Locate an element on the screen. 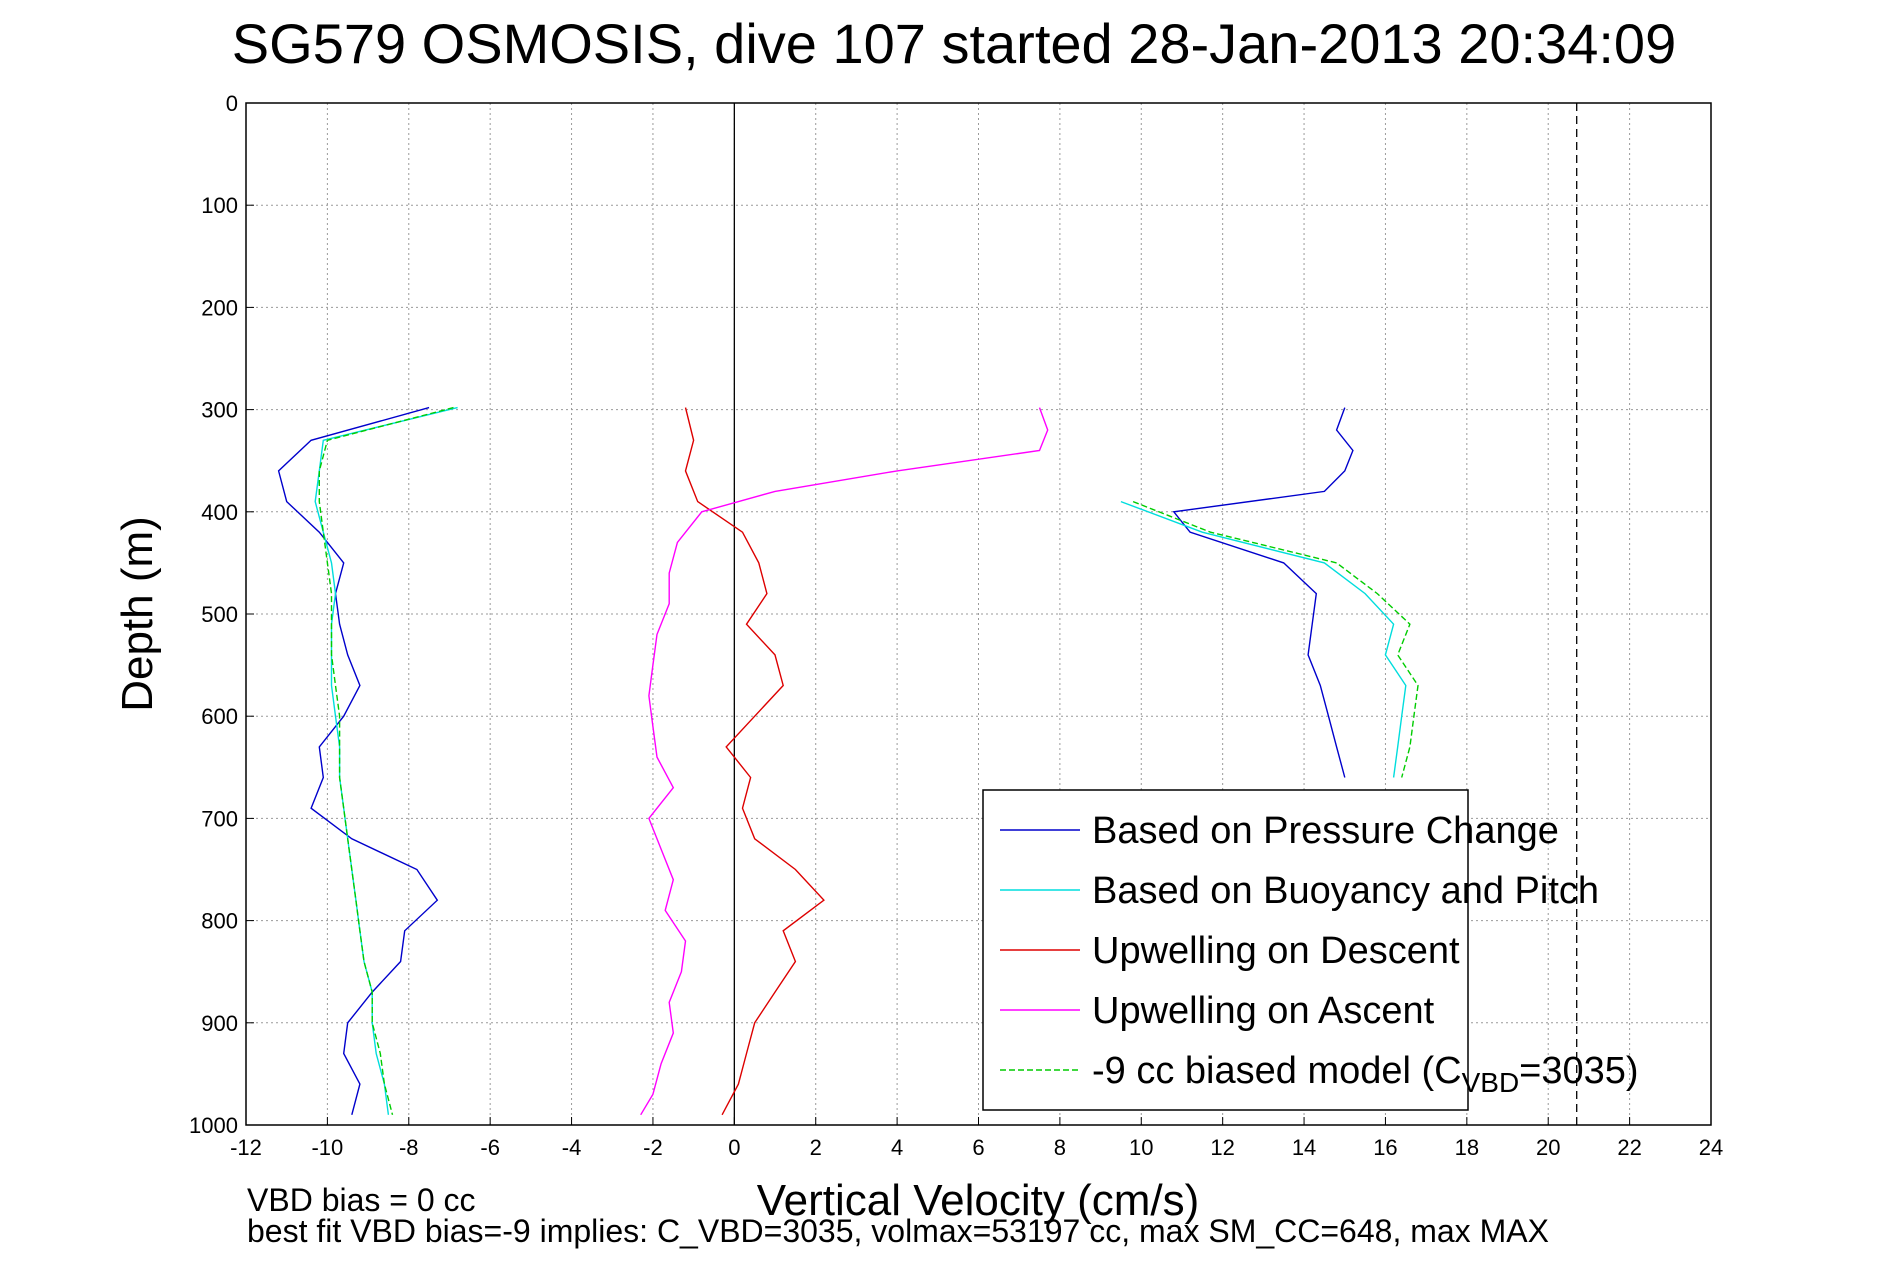 Image resolution: width=1891 pixels, height=1262 pixels. legend-label: Based on Pressure Change is located at coordinates (1325, 831).